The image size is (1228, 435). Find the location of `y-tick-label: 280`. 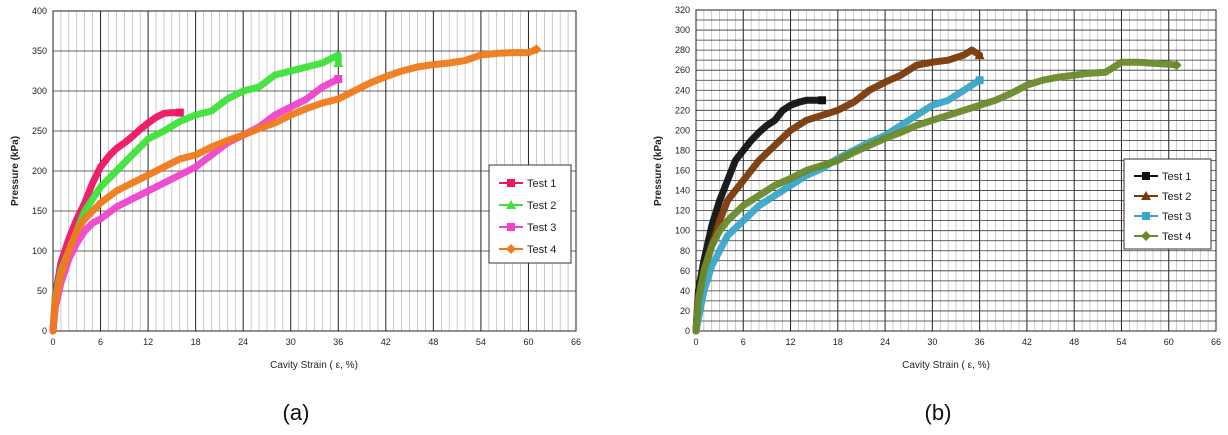

y-tick-label: 280 is located at coordinates (682, 50).